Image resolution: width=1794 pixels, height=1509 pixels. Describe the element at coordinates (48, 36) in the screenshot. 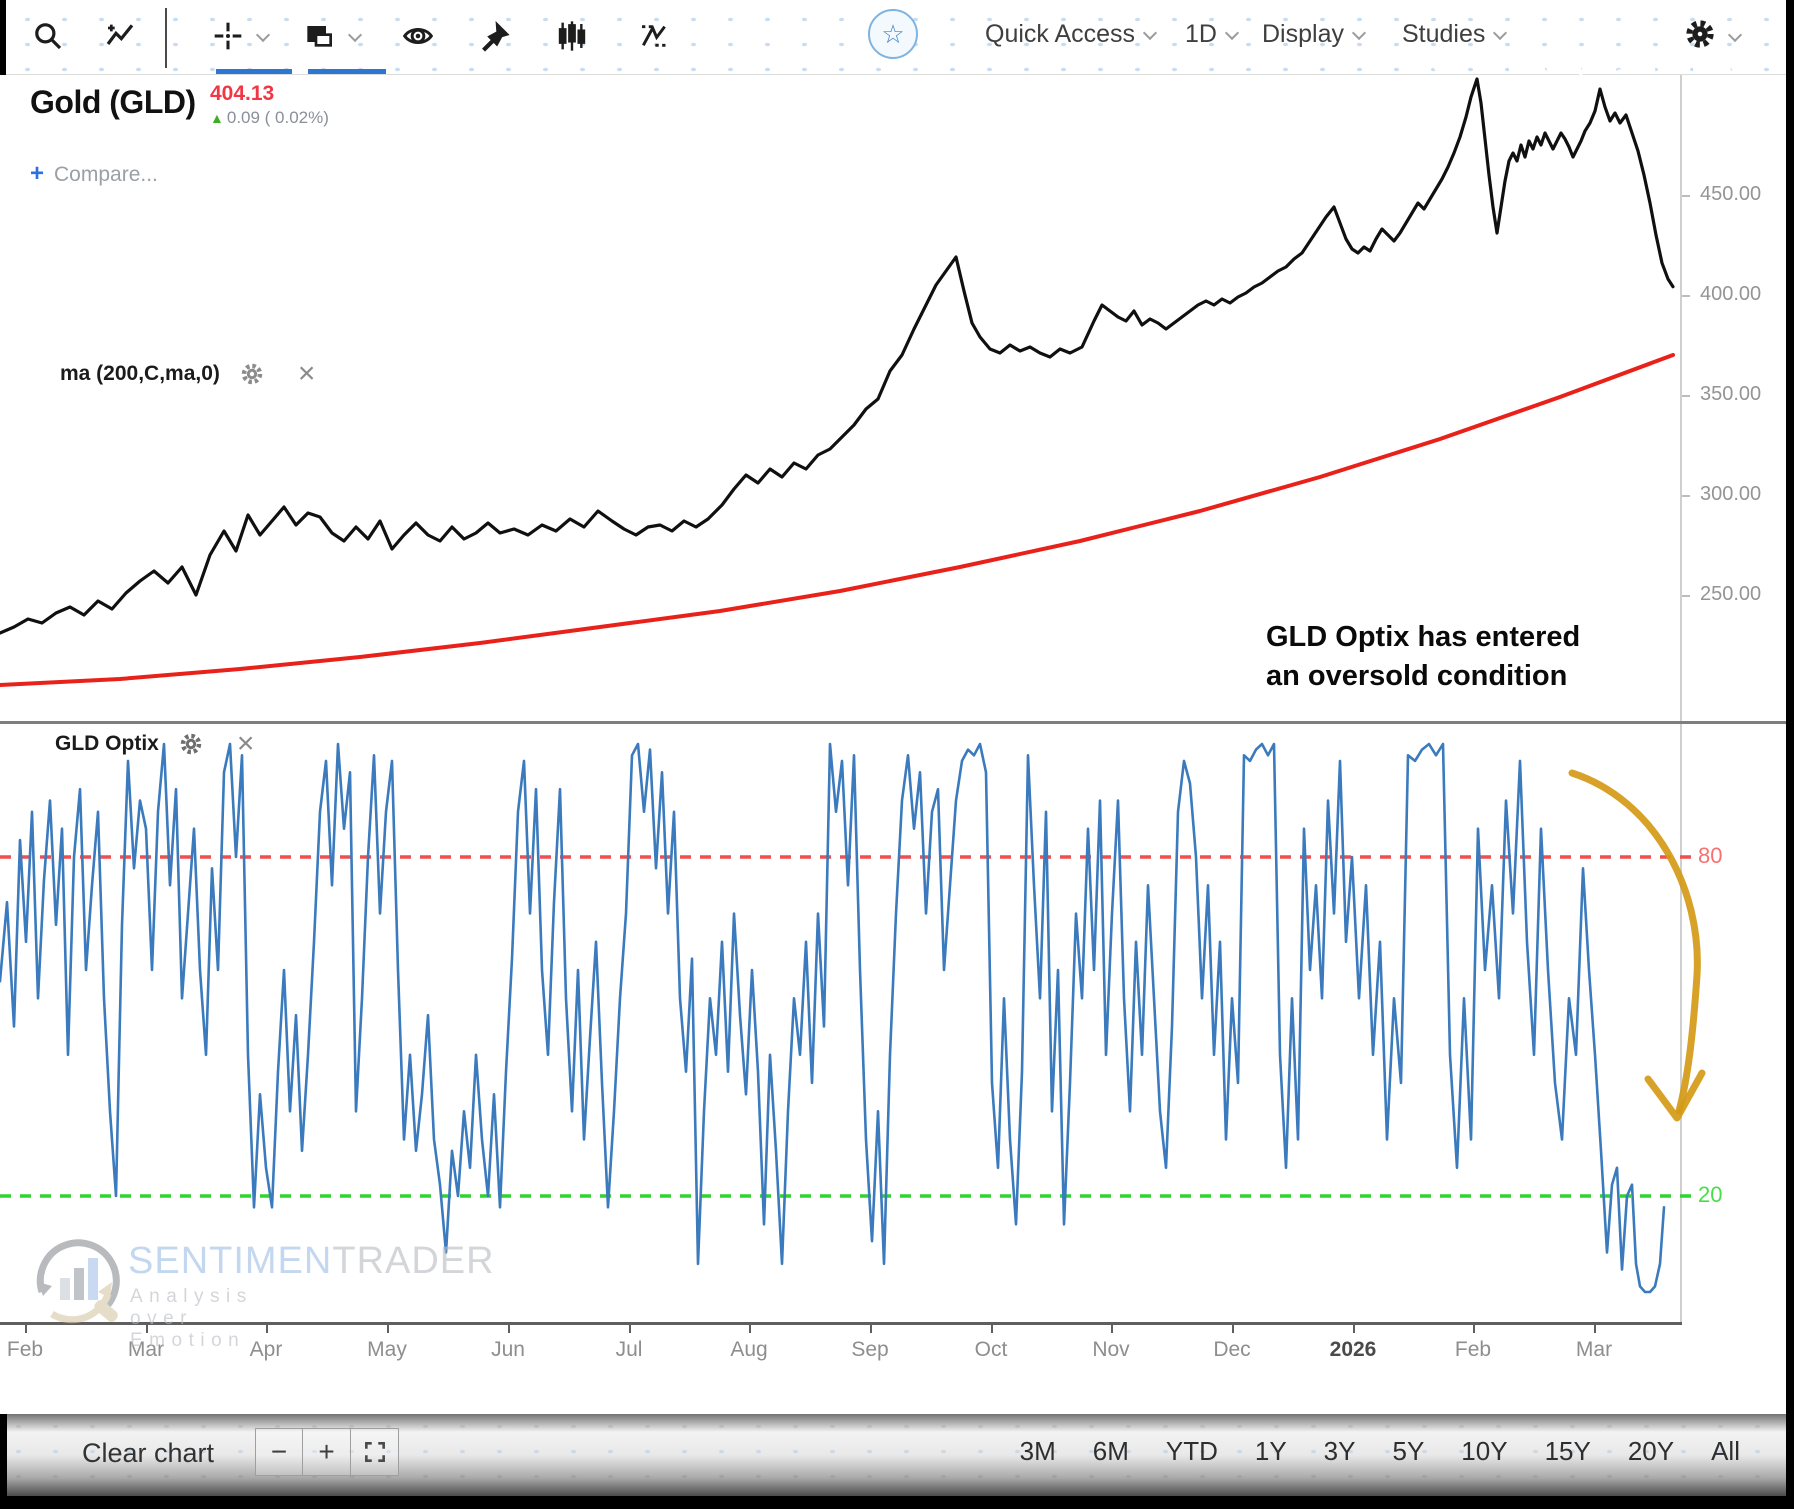

I see `search-icon` at that location.